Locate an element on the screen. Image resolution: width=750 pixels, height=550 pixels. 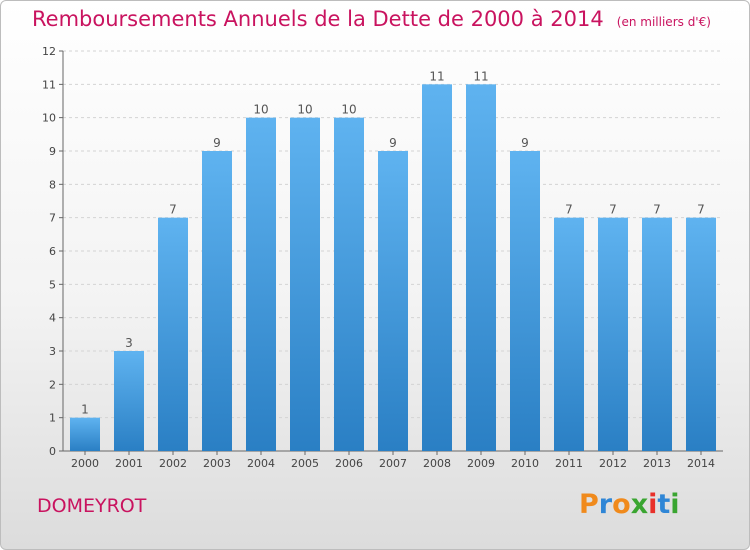
x-tick-label: 2004 is located at coordinates (261, 463).